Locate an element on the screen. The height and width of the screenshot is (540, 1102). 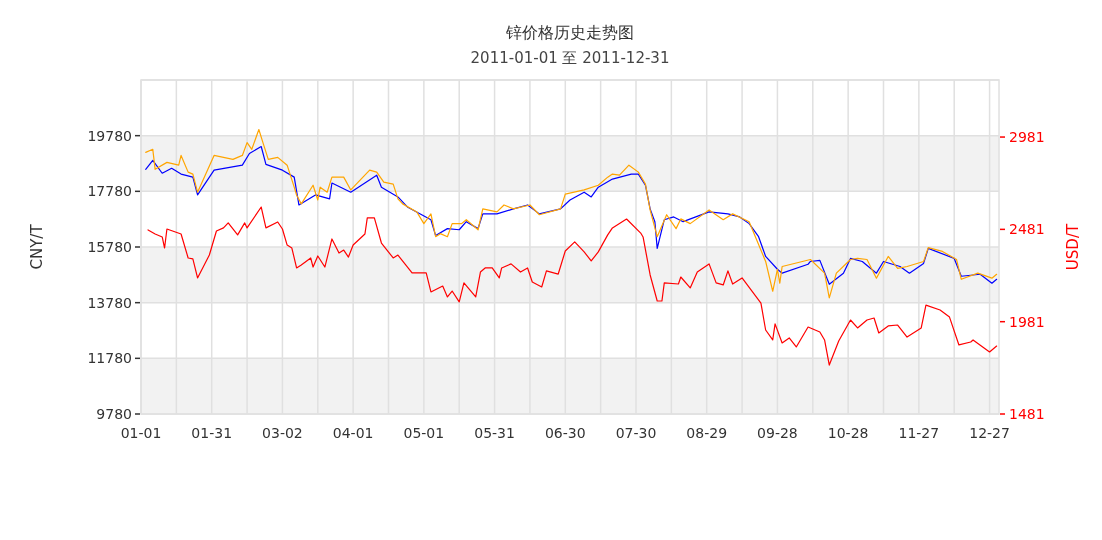
y-axis-title: CNY/T is located at coordinates (37, 246).